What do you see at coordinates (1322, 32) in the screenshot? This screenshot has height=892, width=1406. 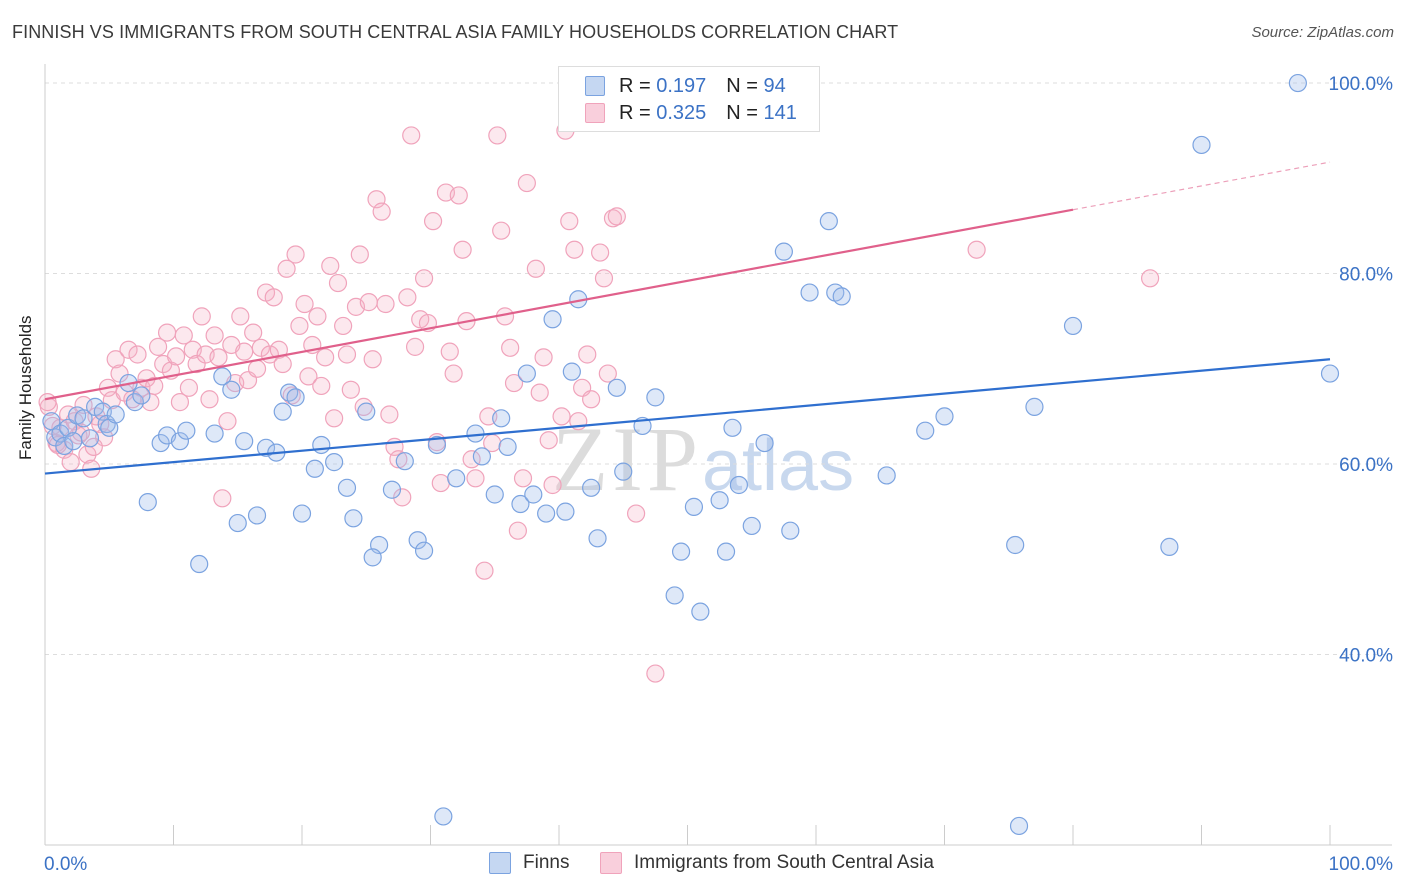 I see `source-label: Source: ZipAtlas.com` at bounding box center [1322, 32].